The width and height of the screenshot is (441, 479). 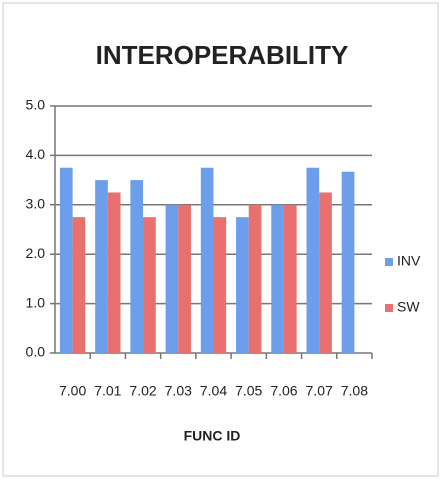 What do you see at coordinates (36, 204) in the screenshot?
I see `y-tick-label: 3.0` at bounding box center [36, 204].